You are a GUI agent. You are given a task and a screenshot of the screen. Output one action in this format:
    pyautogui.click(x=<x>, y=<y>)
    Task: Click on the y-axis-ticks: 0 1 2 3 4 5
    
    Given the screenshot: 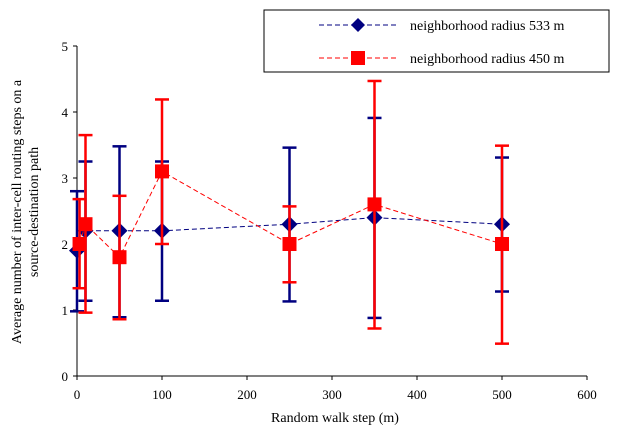 What is the action you would take?
    pyautogui.click(x=69, y=211)
    